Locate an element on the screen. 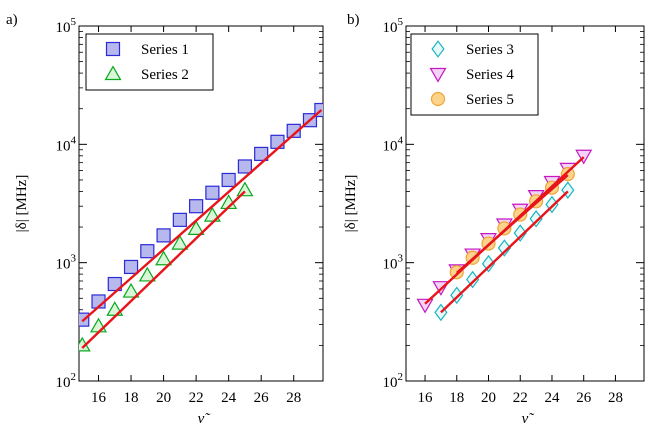  legend: Series 1 Series 2 is located at coordinates (149, 62).